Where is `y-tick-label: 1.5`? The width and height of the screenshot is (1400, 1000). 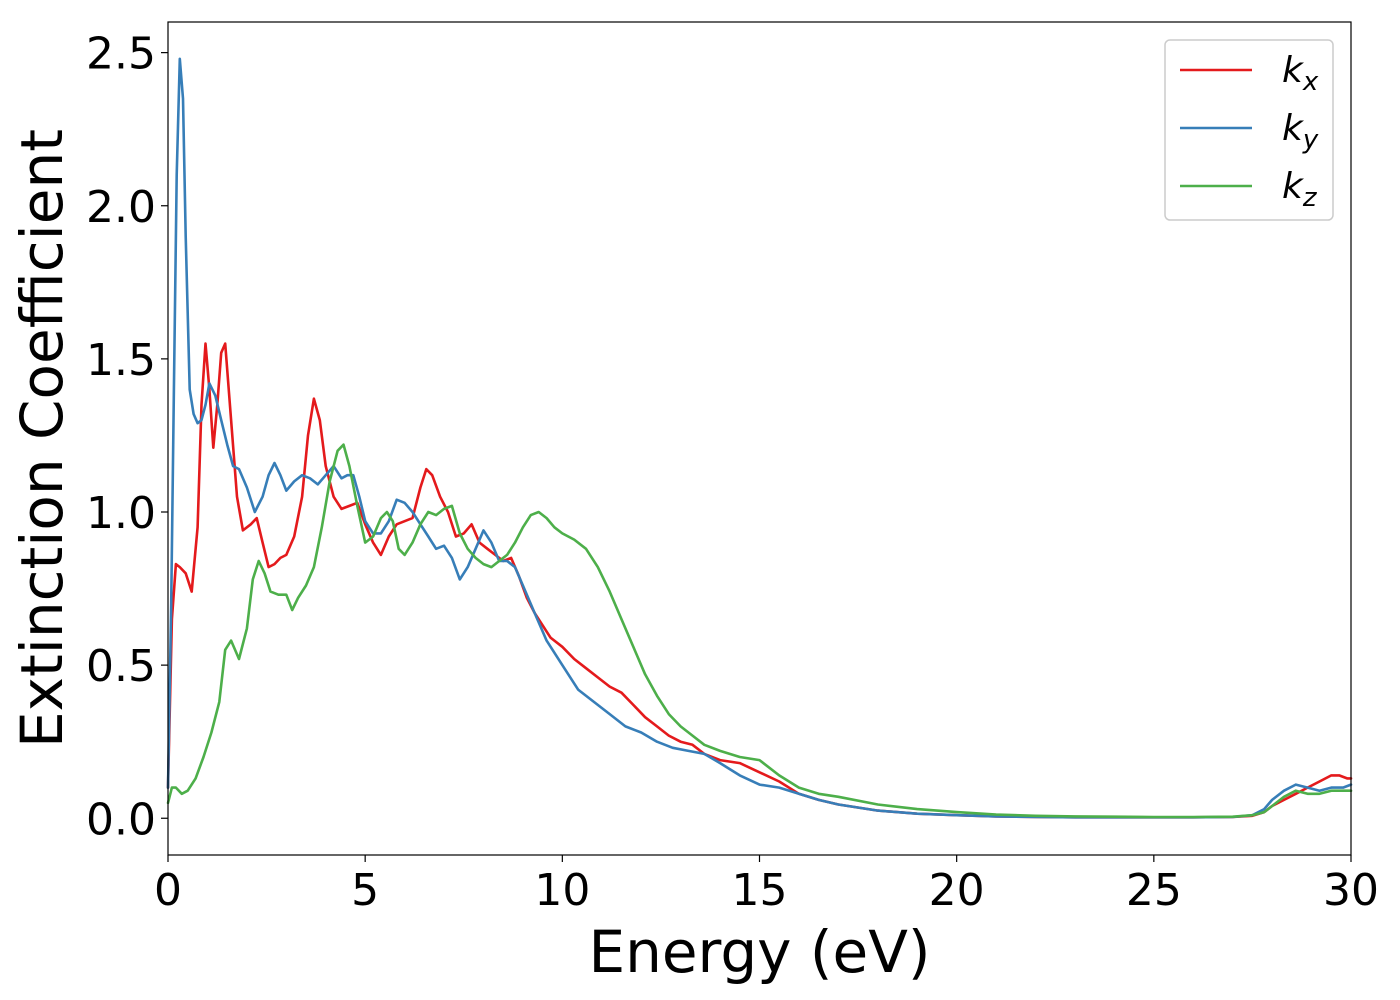 y-tick-label: 1.5 is located at coordinates (121, 360).